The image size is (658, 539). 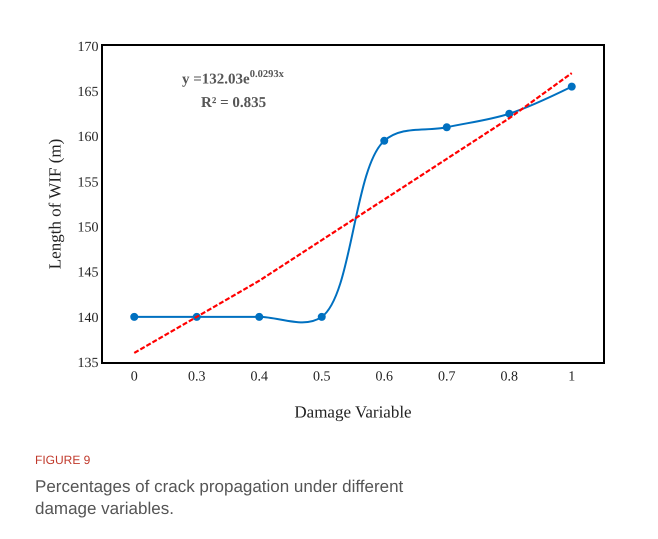 I want to click on annotation: R² = 0.835, so click(x=233, y=103).